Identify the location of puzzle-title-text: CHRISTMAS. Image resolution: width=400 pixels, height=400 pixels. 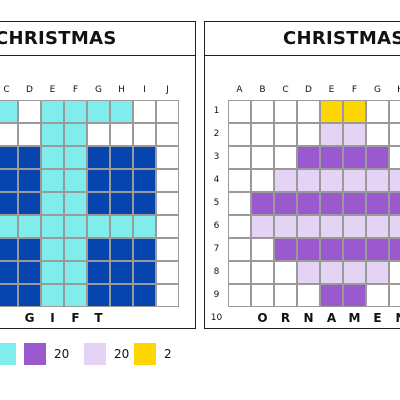
(58, 38).